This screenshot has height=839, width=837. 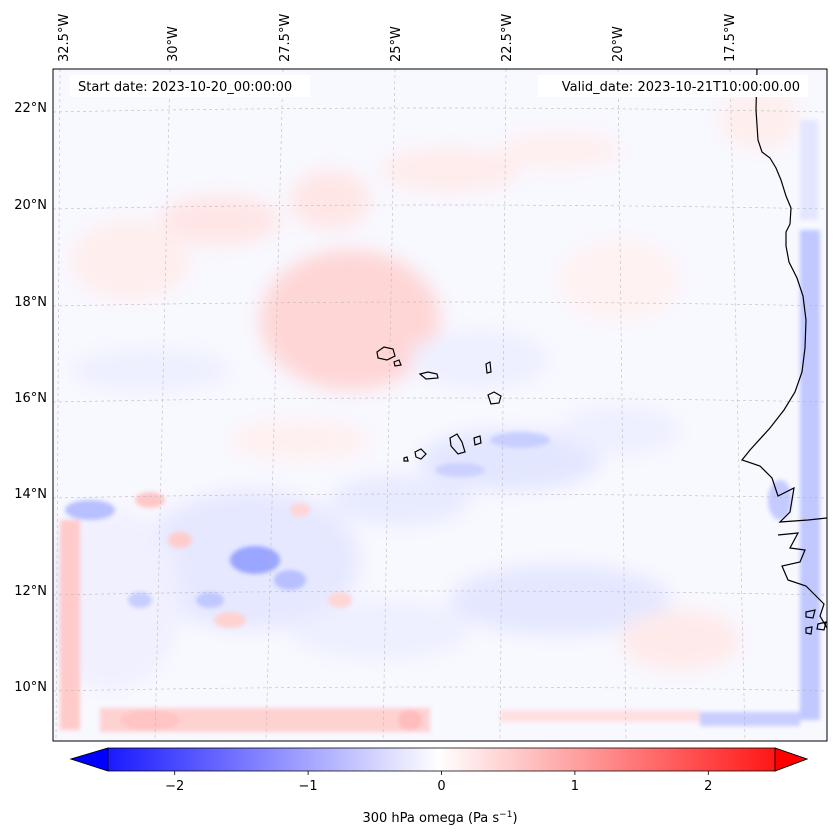 I want to click on colorbar-high-extension, so click(x=791, y=759).